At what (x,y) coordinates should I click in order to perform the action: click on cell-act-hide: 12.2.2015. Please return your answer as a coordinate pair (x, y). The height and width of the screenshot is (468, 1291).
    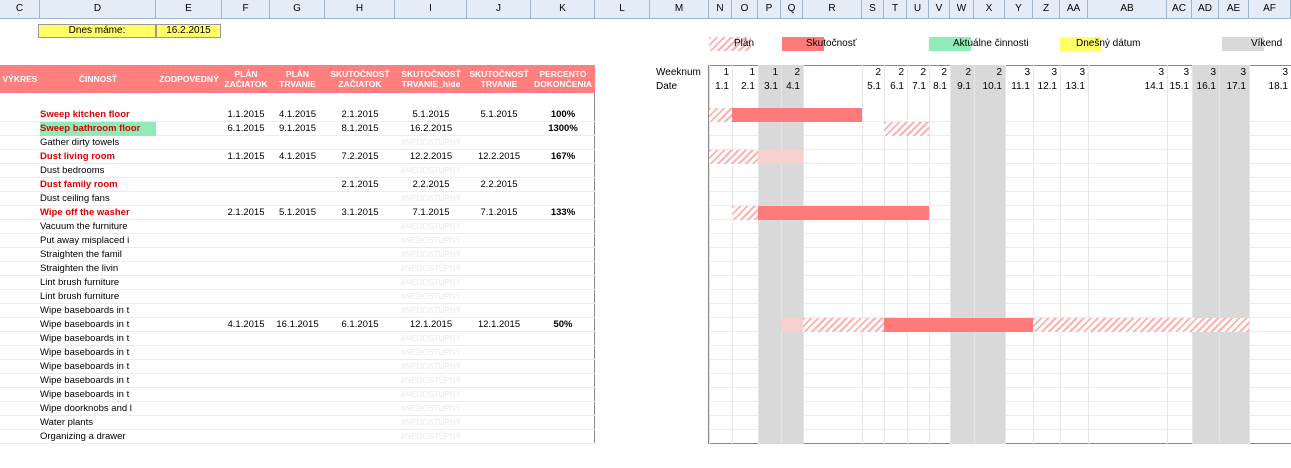
    Looking at the image, I should click on (431, 156).